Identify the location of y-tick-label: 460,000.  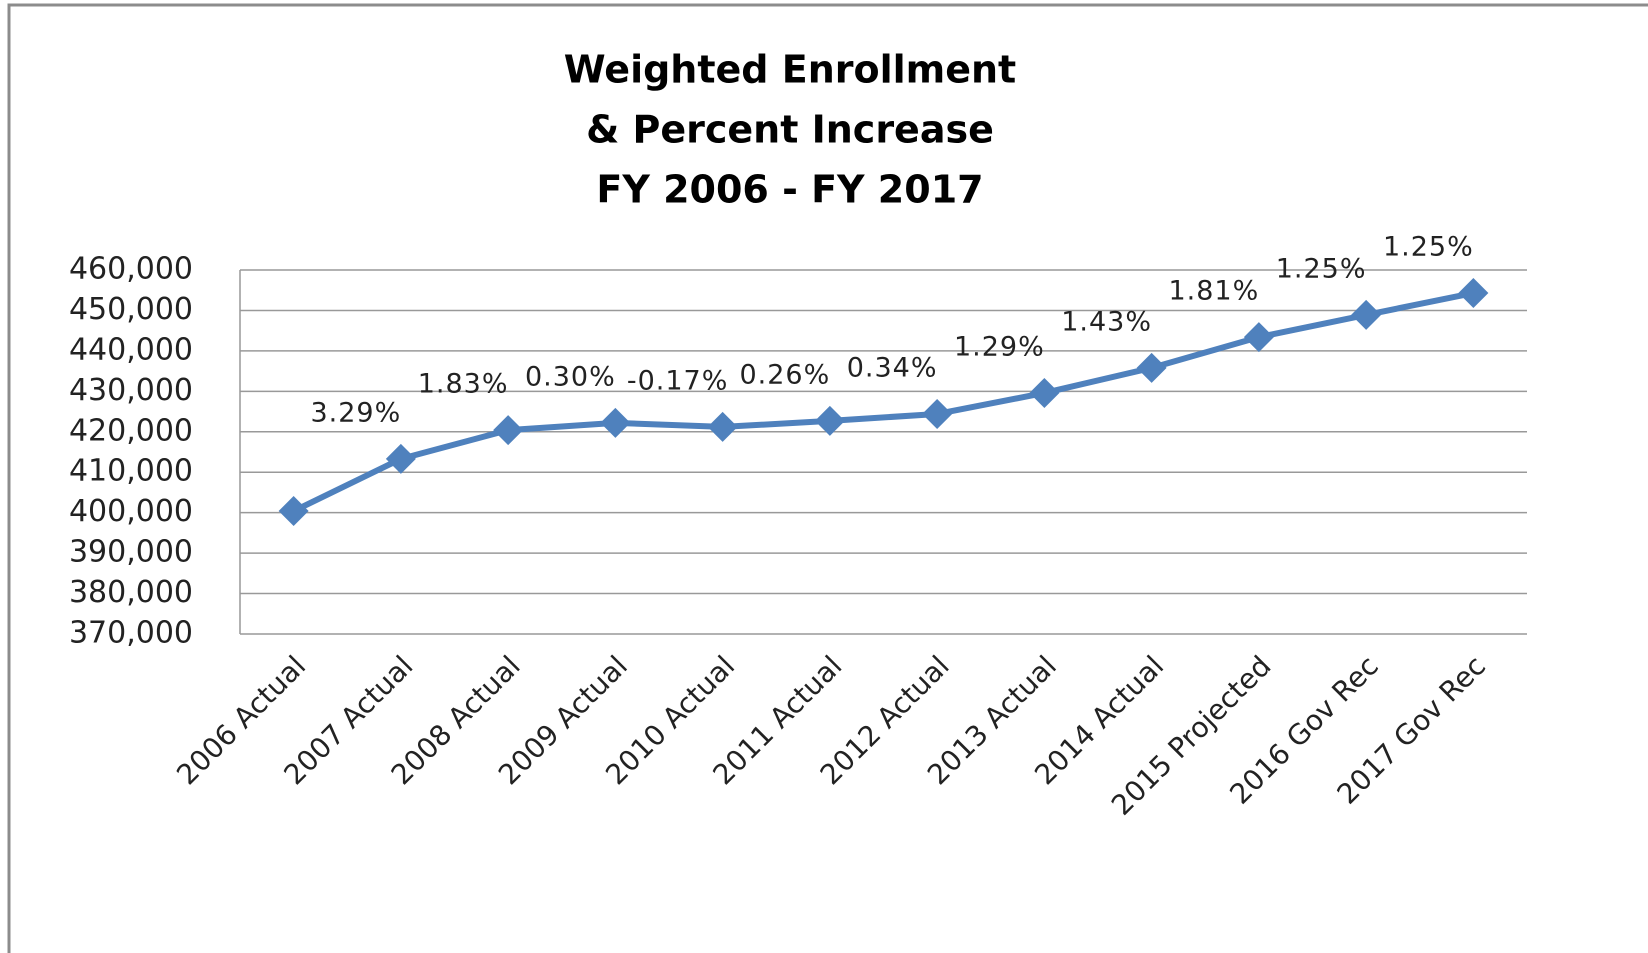
(131, 269).